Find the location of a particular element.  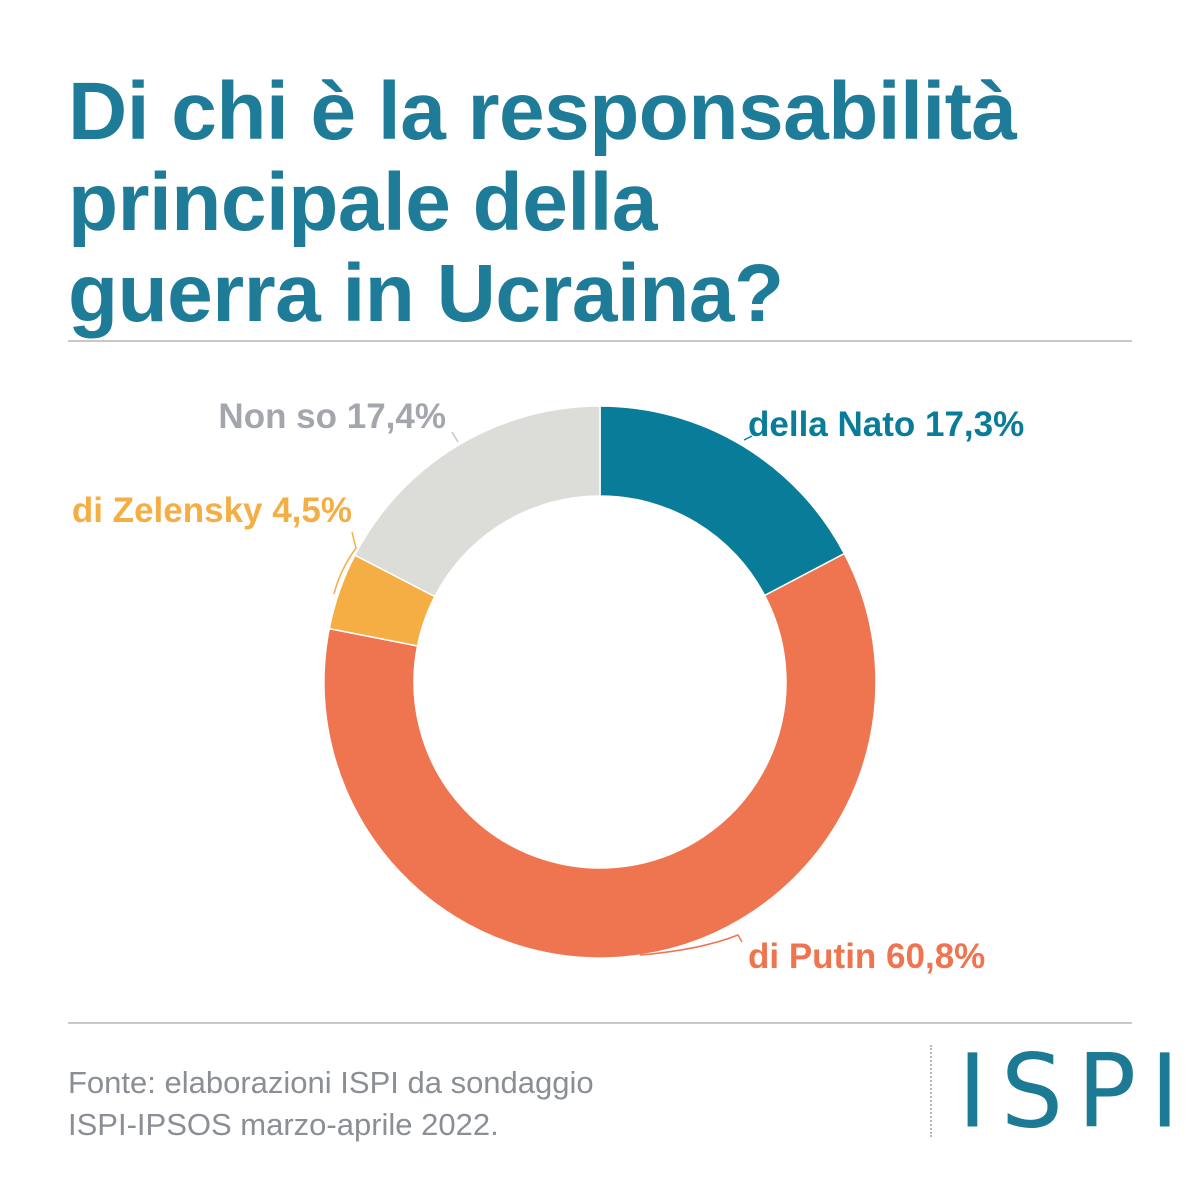

chart-title-line-3: guerra in Ucraina? is located at coordinates (426, 293).